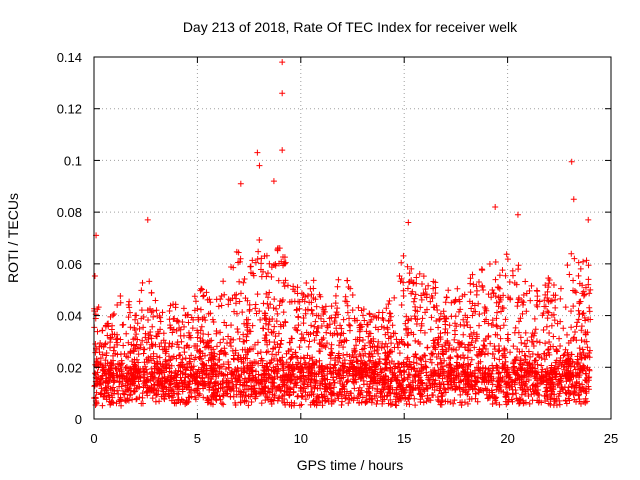 Image resolution: width=640 pixels, height=480 pixels. I want to click on y-tick-label: 0.14, so click(69, 57).